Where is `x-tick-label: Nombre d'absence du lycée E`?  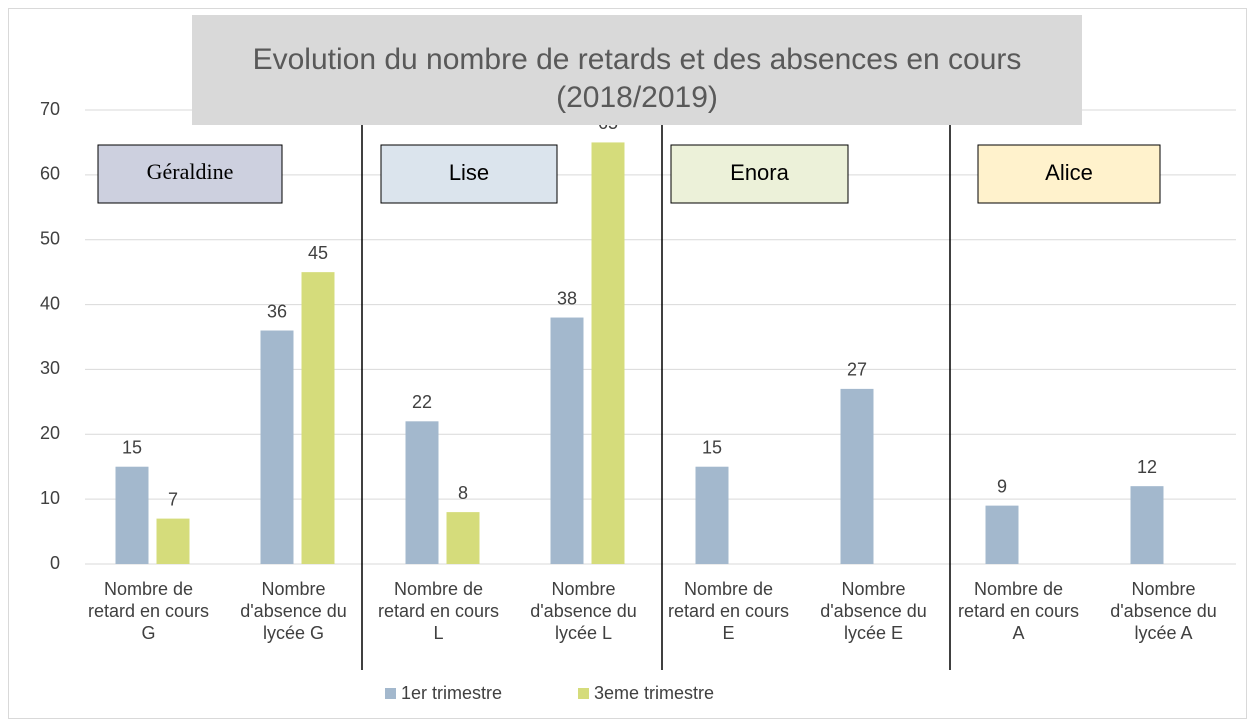 x-tick-label: Nombre d'absence du lycée E is located at coordinates (873, 611).